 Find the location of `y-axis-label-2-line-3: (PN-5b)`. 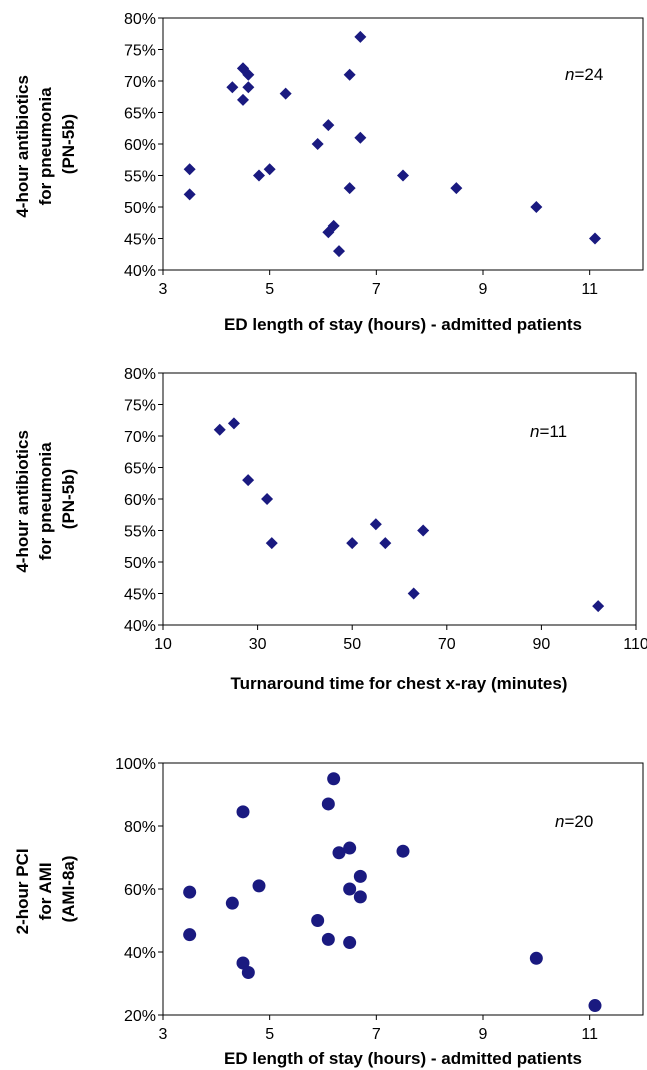

y-axis-label-2-line-3: (PN-5b) is located at coordinates (68, 499).